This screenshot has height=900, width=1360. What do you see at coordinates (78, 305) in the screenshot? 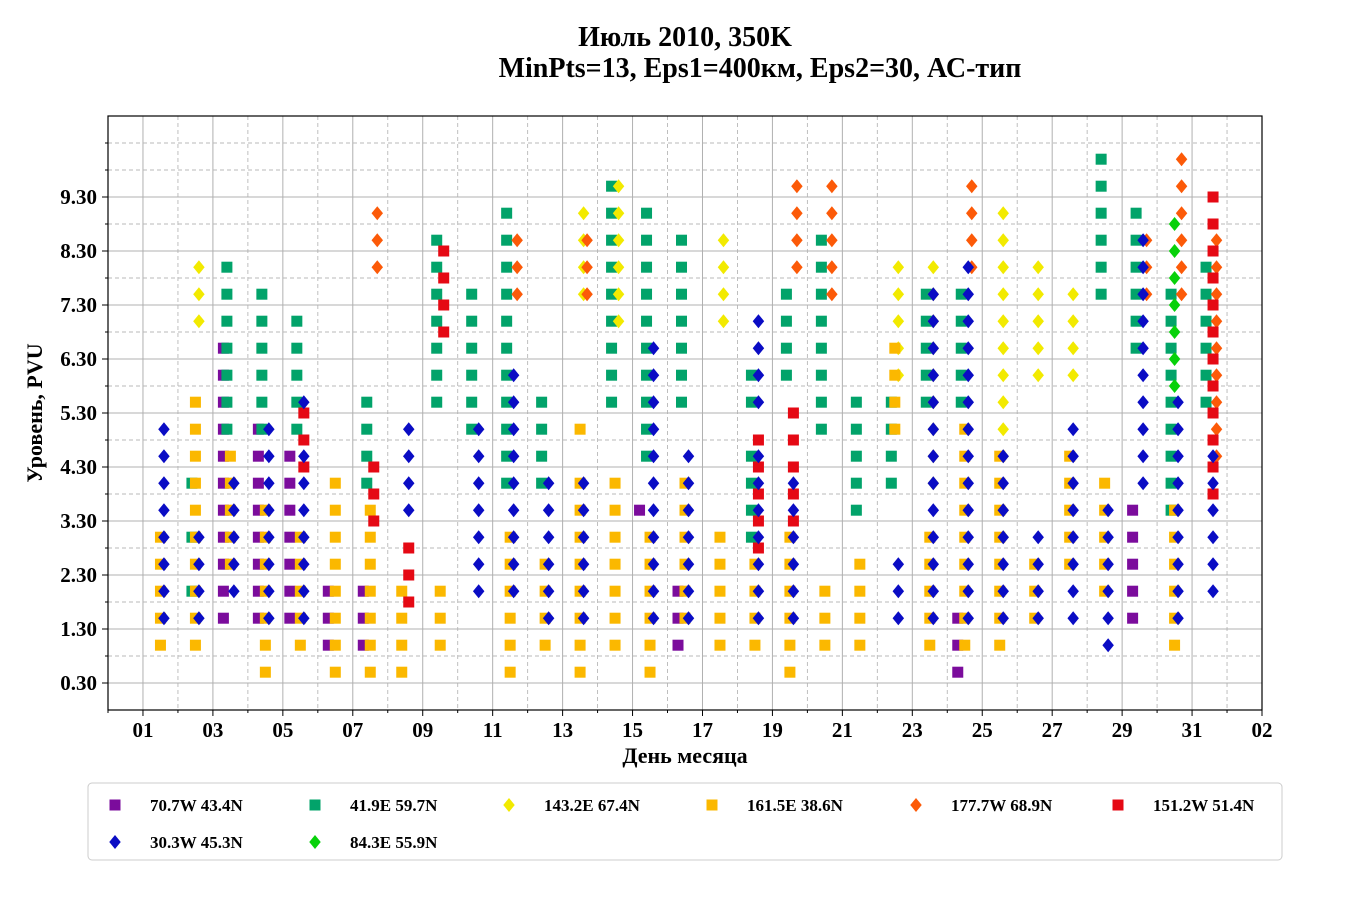
I see `y-tick-label: 7.30` at bounding box center [78, 305].